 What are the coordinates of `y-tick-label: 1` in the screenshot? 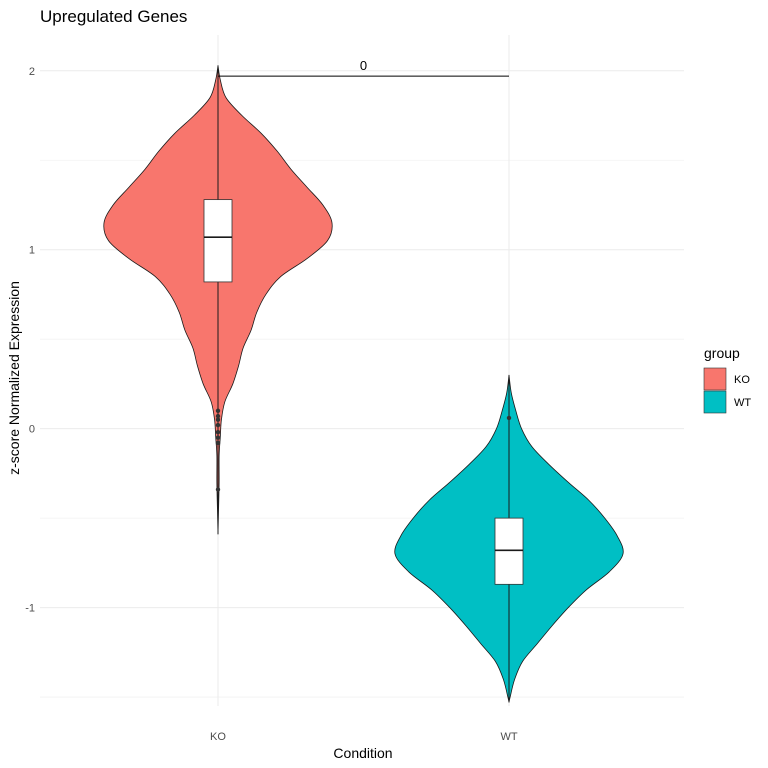 It's located at (32, 251).